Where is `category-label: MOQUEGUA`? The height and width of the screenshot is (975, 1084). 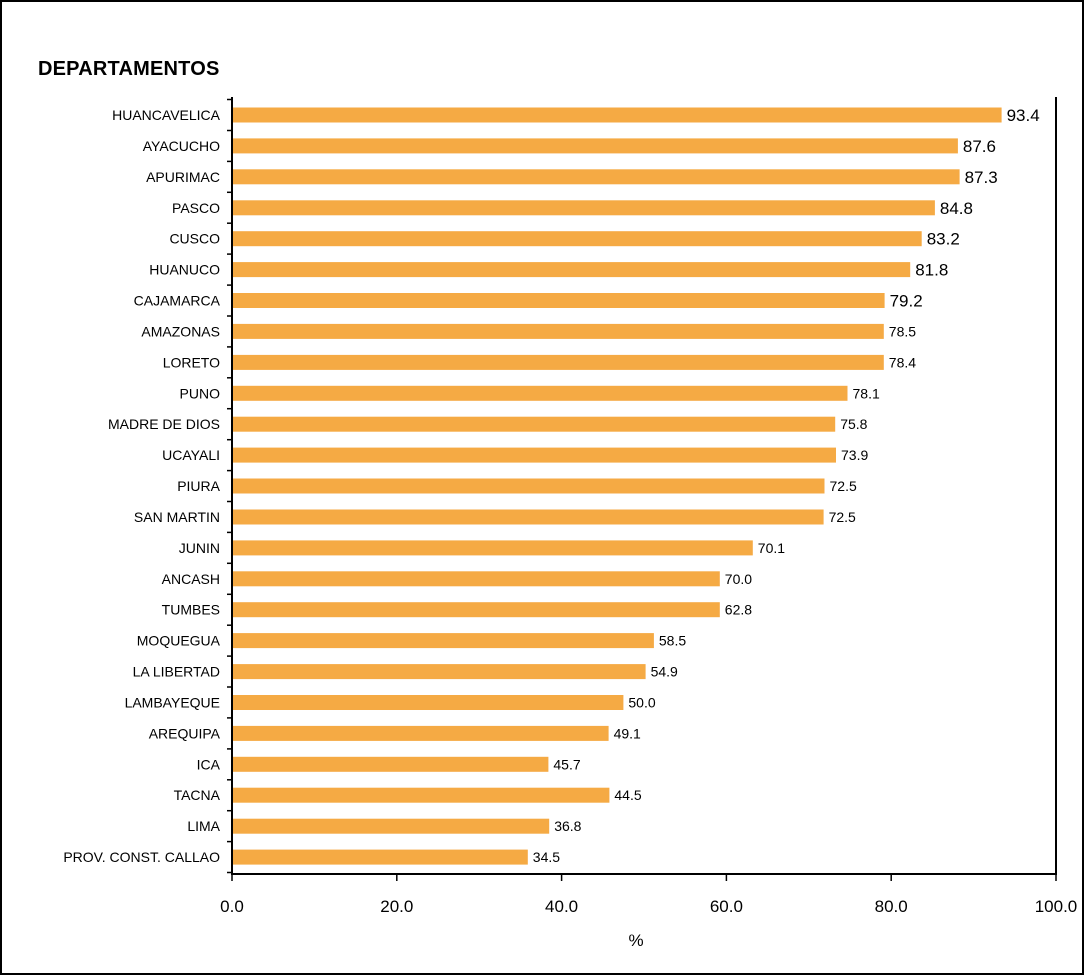
category-label: MOQUEGUA is located at coordinates (179, 641).